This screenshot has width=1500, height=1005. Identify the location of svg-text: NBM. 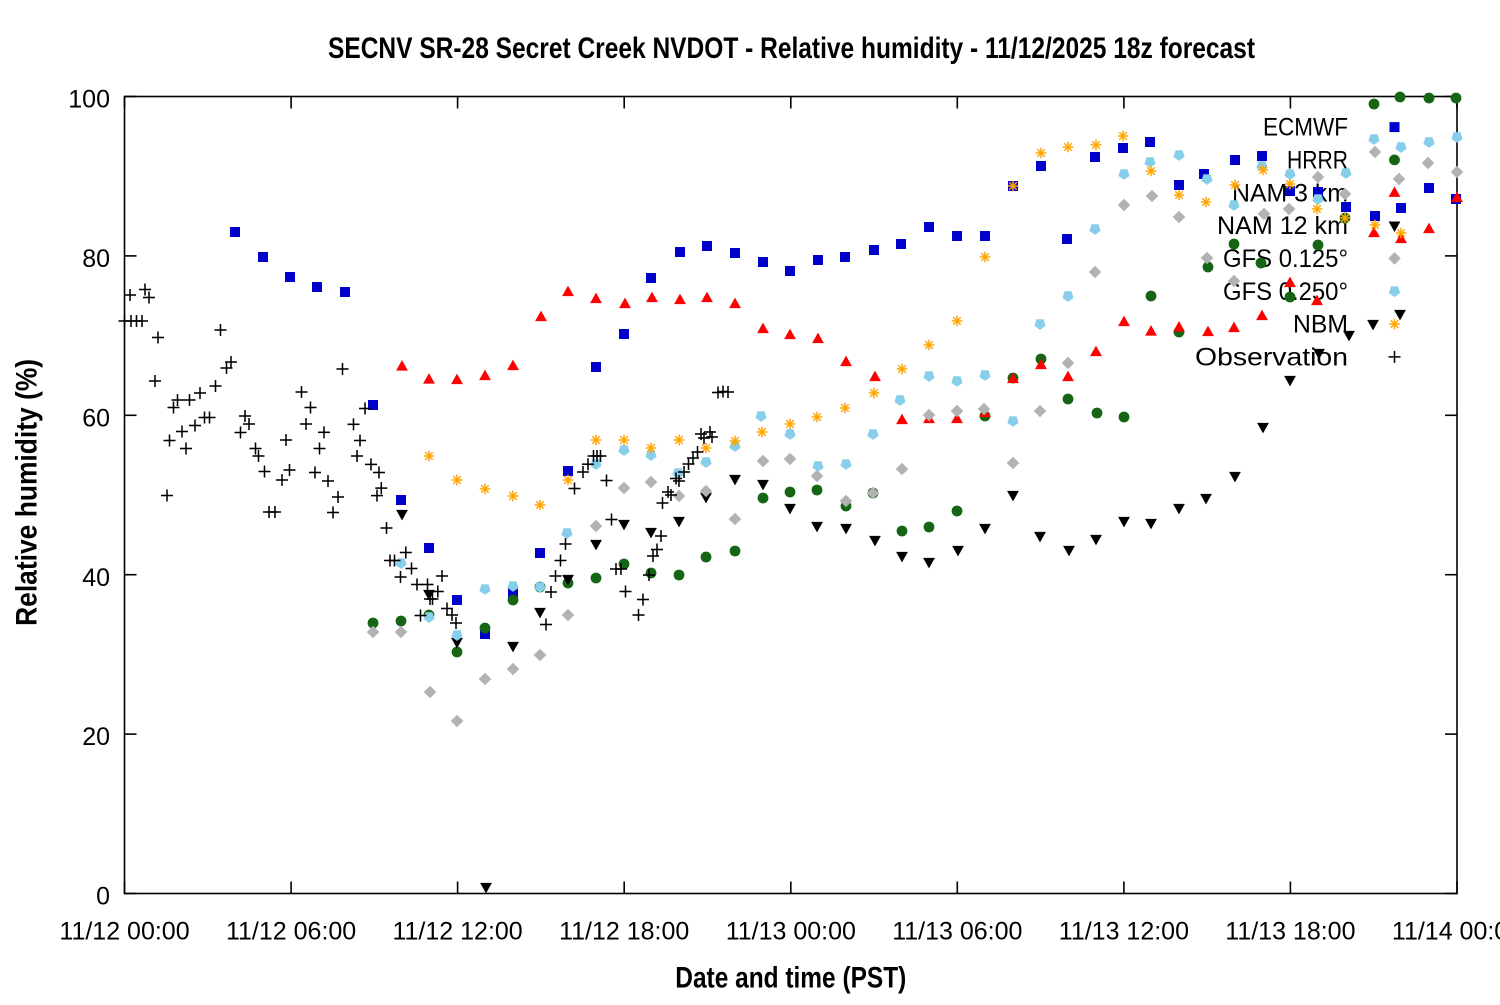
(1320, 325).